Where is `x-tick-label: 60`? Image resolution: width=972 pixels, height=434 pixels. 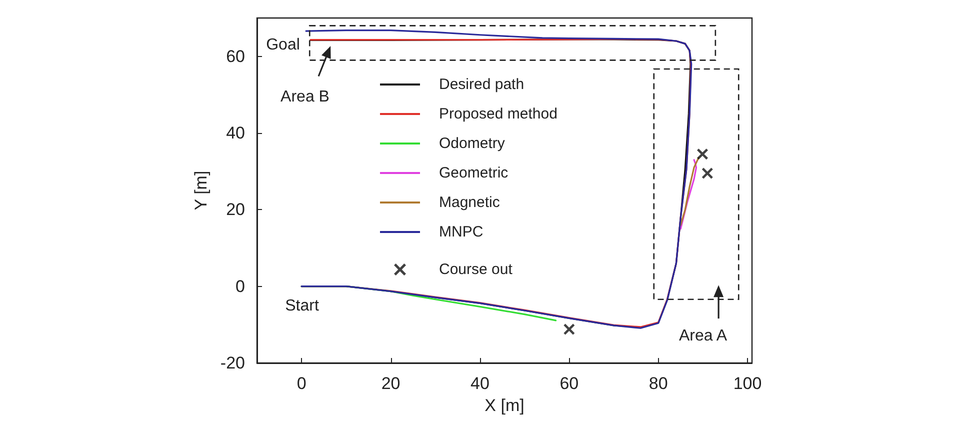 x-tick-label: 60 is located at coordinates (569, 383).